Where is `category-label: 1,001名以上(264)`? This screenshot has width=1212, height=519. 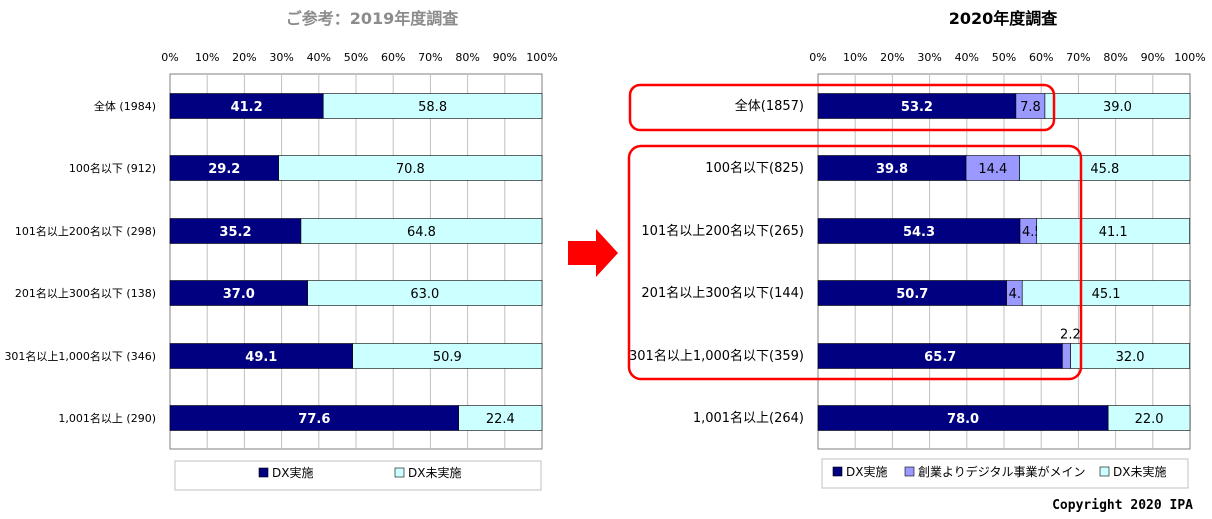
category-label: 1,001名以上(264) is located at coordinates (748, 418).